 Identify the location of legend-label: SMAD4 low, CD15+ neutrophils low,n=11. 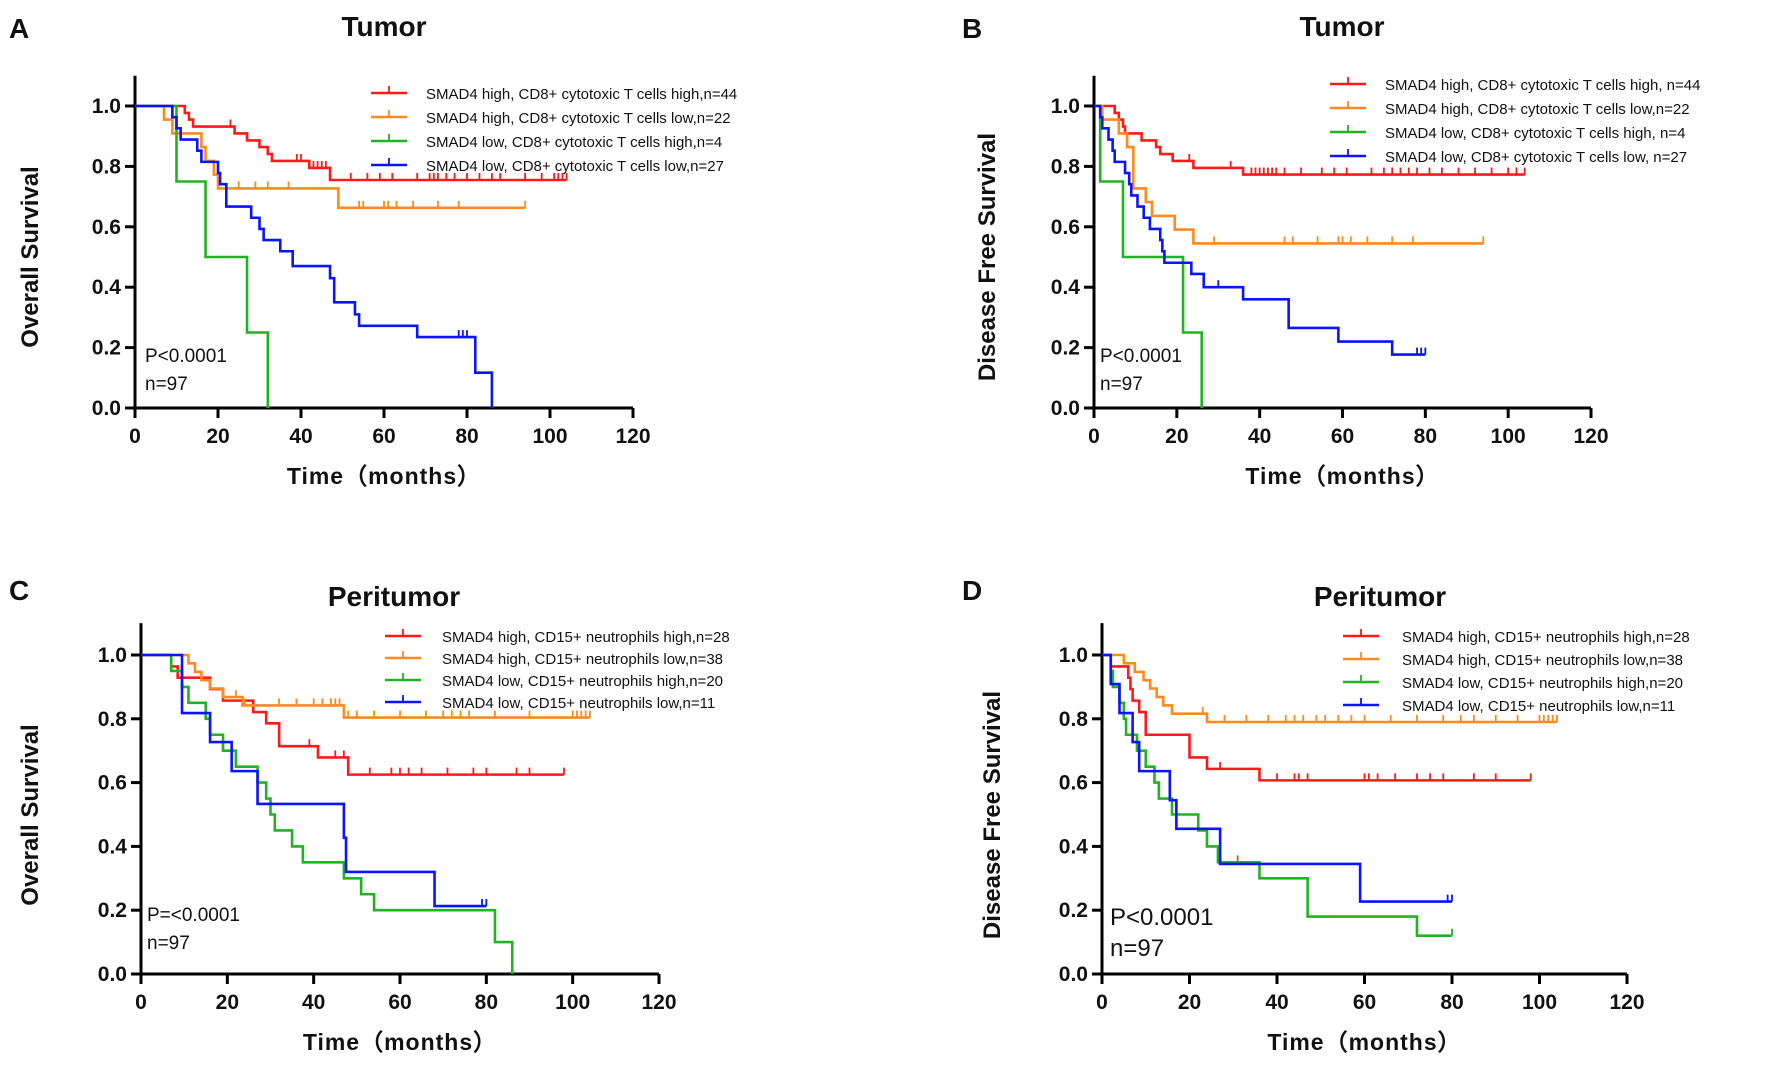
(578, 703).